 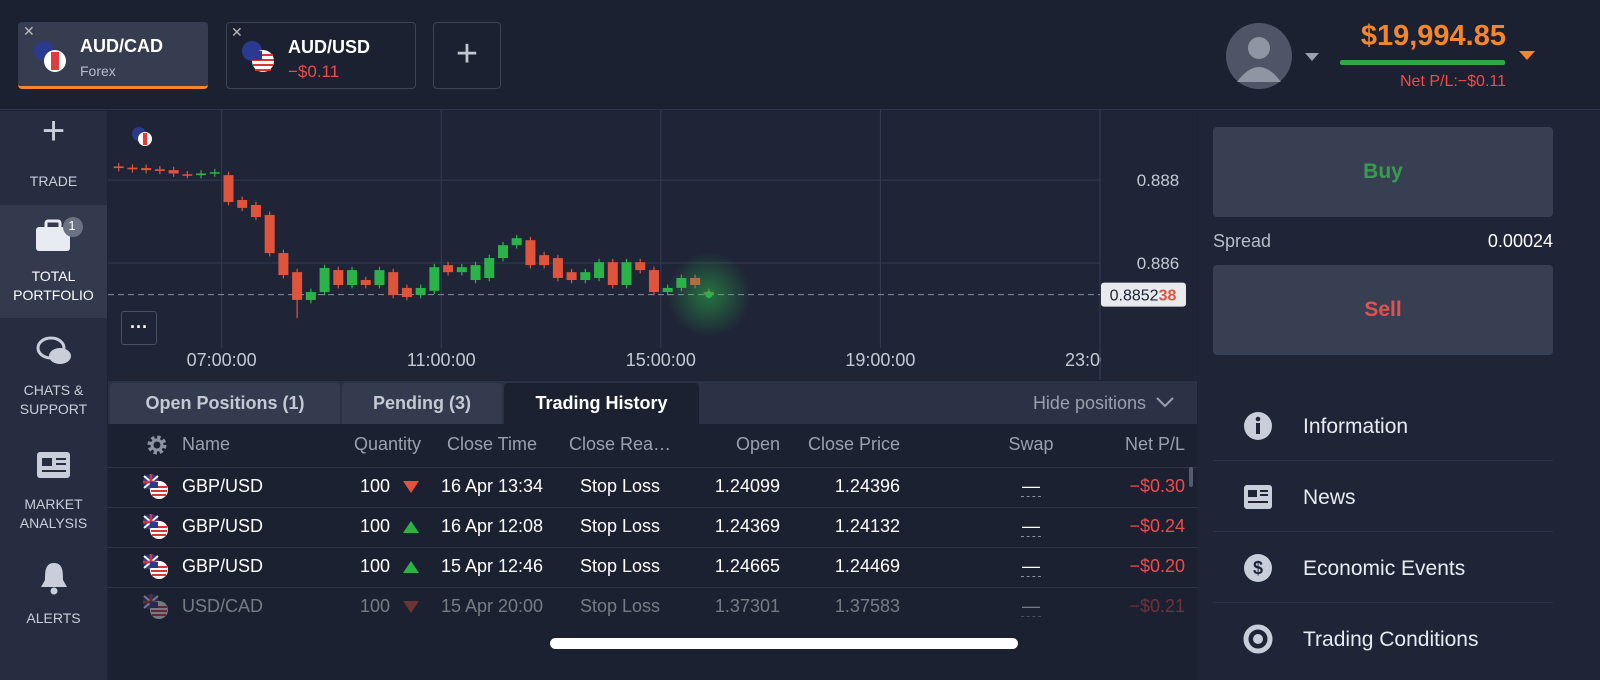 What do you see at coordinates (225, 403) in the screenshot?
I see `positions-tab: Open Positions (1)` at bounding box center [225, 403].